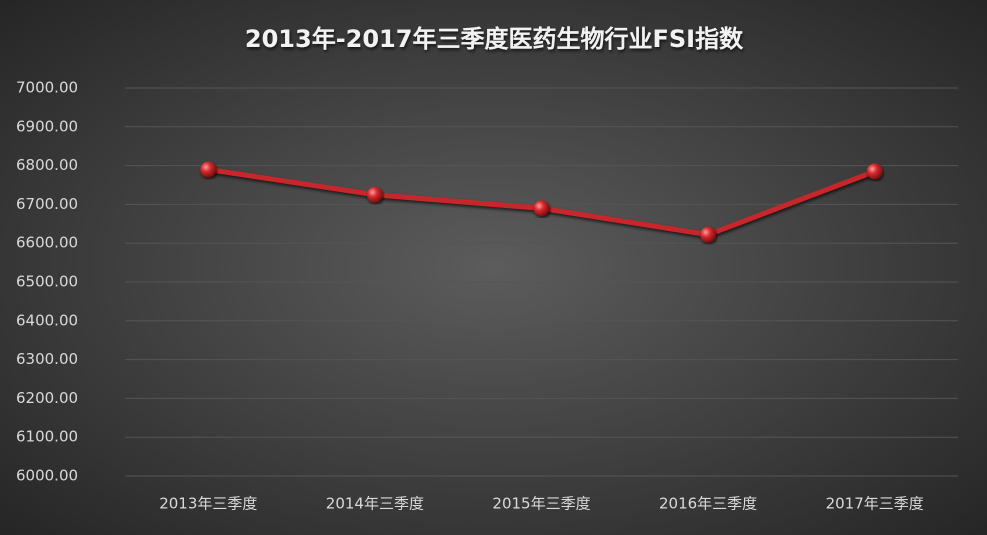 The height and width of the screenshot is (535, 987). Describe the element at coordinates (47, 243) in the screenshot. I see `y-tick-label: 6600.00` at that location.